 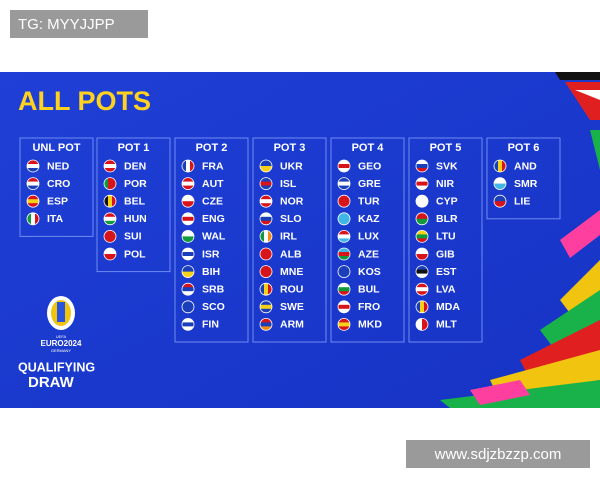 What do you see at coordinates (522, 201) in the screenshot?
I see `team-code: LIE` at bounding box center [522, 201].